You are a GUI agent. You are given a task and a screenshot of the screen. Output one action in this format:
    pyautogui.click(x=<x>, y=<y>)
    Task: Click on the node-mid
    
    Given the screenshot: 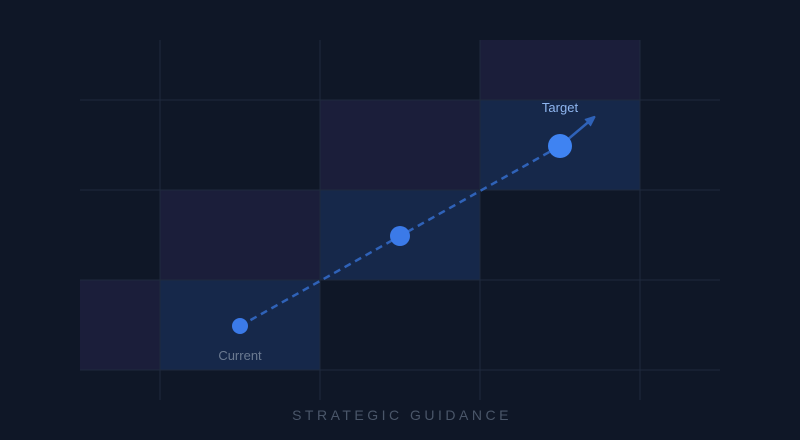 What is the action you would take?
    pyautogui.click(x=400, y=236)
    